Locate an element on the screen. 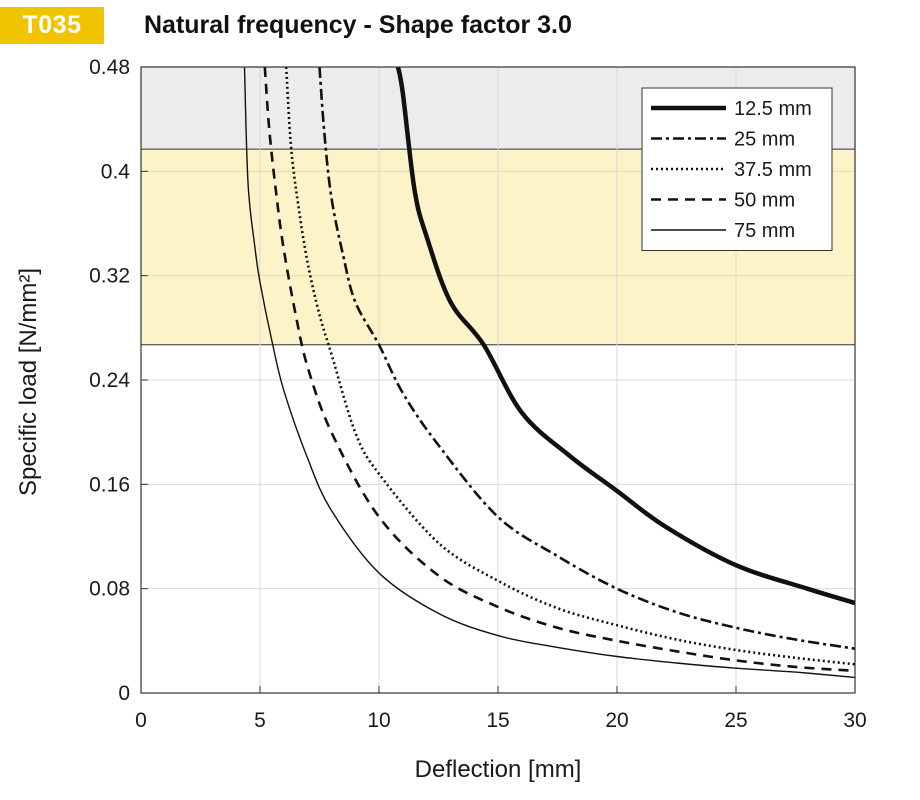  x-tick-label: 5 is located at coordinates (260, 720).